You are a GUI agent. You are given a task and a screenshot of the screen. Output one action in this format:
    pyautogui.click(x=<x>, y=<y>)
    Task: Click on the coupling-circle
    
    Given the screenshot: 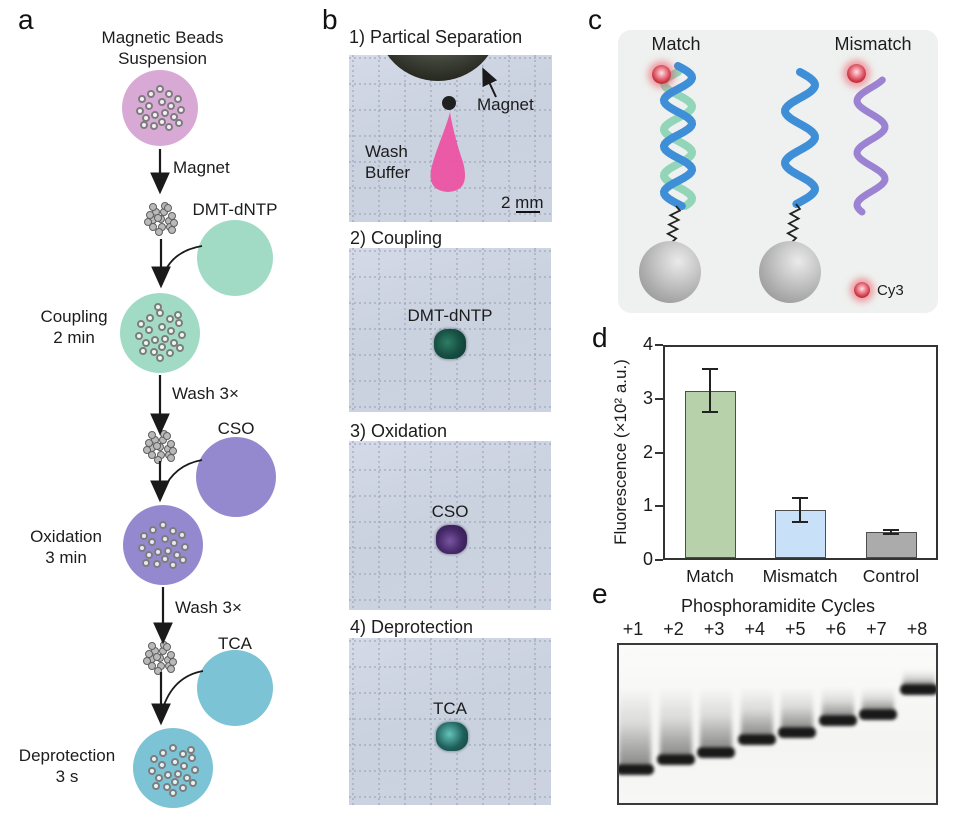 What is the action you would take?
    pyautogui.click(x=160, y=333)
    